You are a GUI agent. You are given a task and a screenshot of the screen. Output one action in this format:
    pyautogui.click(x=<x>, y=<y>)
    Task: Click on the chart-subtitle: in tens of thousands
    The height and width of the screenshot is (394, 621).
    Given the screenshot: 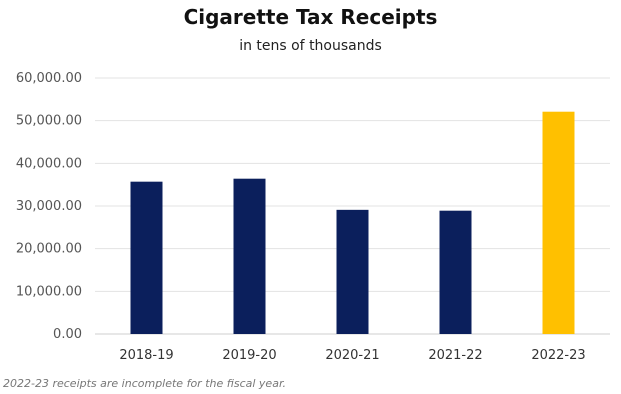 What is the action you would take?
    pyautogui.click(x=310, y=46)
    